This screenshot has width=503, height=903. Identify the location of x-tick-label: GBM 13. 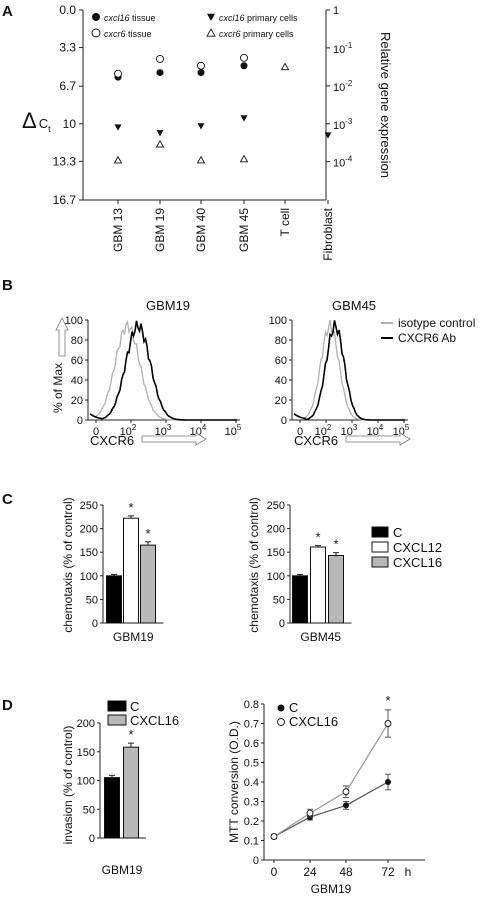
(118, 230).